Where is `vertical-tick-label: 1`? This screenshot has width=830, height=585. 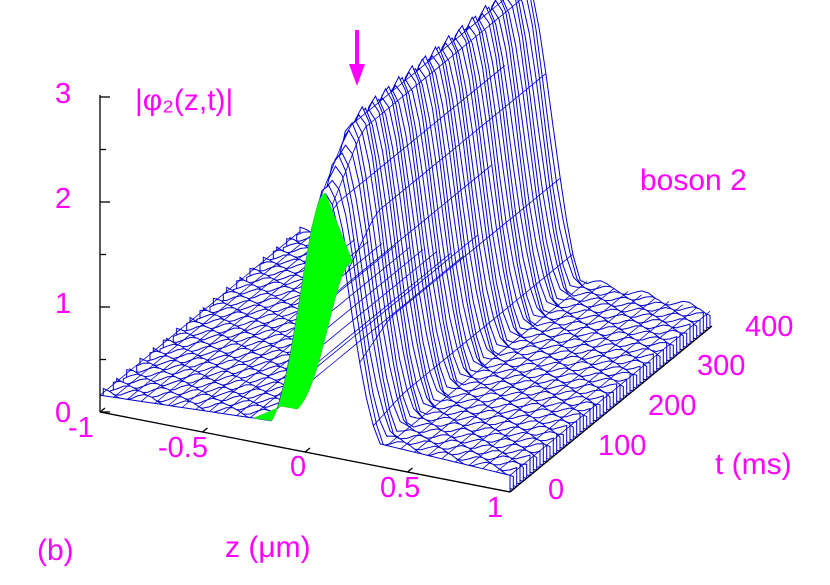 vertical-tick-label: 1 is located at coordinates (63, 304).